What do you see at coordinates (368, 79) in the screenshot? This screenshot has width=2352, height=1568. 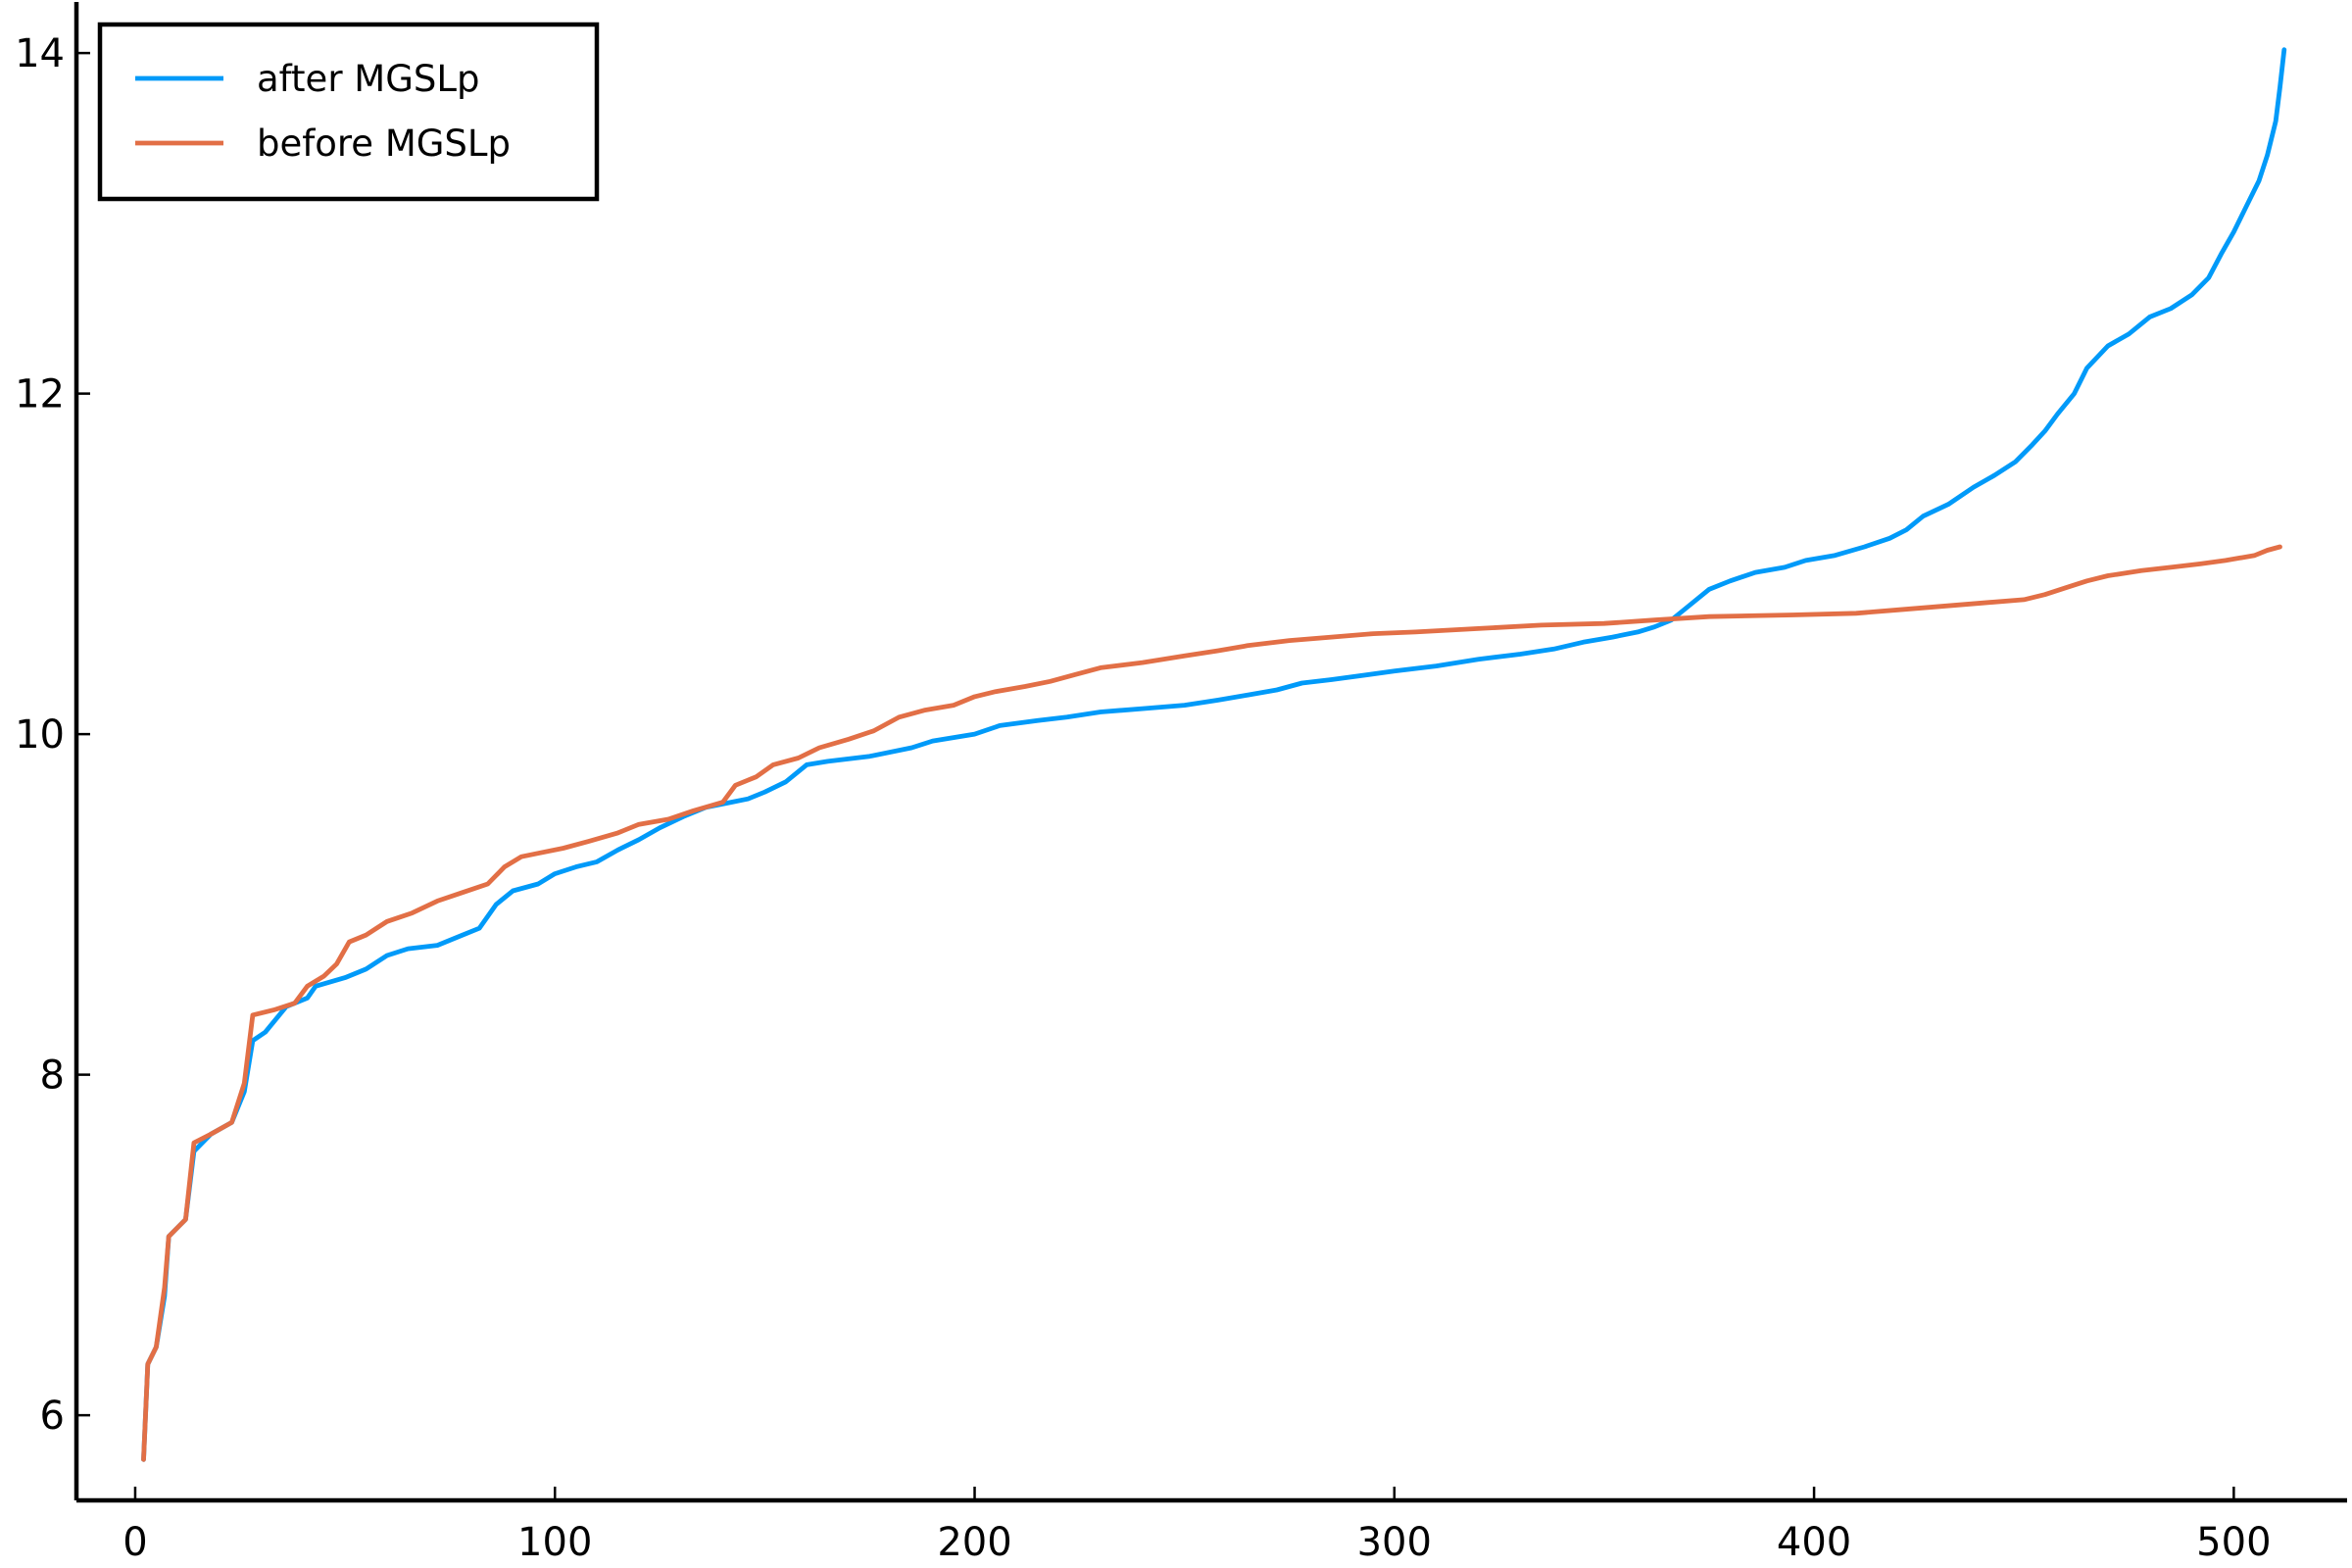 I see `legend-label-after-mgslp: after MGSLp` at bounding box center [368, 79].